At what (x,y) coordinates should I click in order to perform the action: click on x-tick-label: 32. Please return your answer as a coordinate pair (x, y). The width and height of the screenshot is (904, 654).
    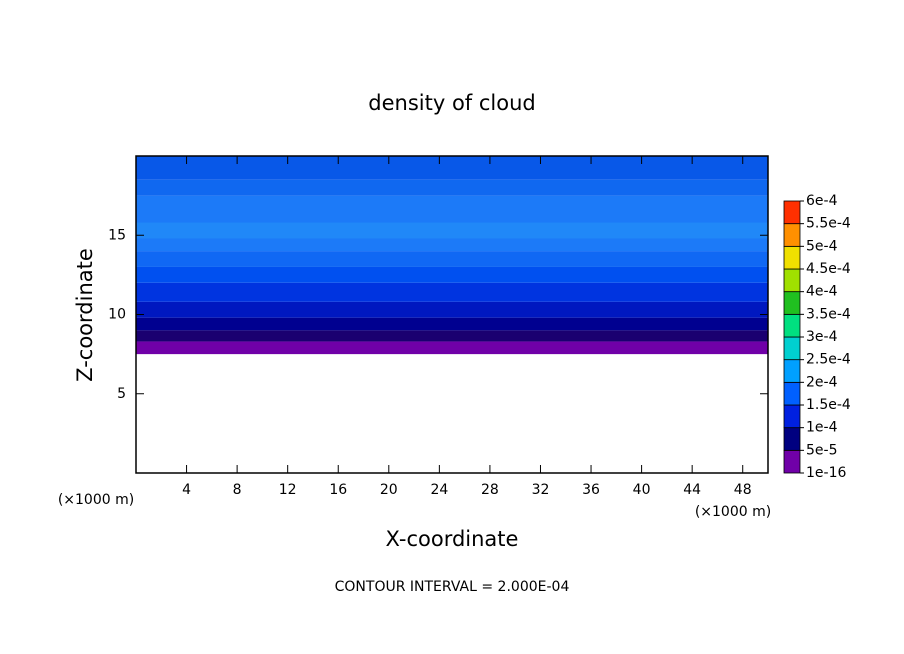
    Looking at the image, I should click on (541, 490).